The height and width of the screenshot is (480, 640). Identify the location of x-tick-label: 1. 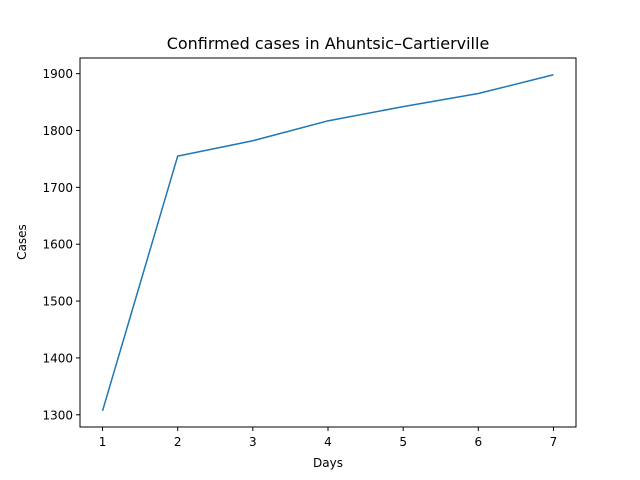
(103, 442).